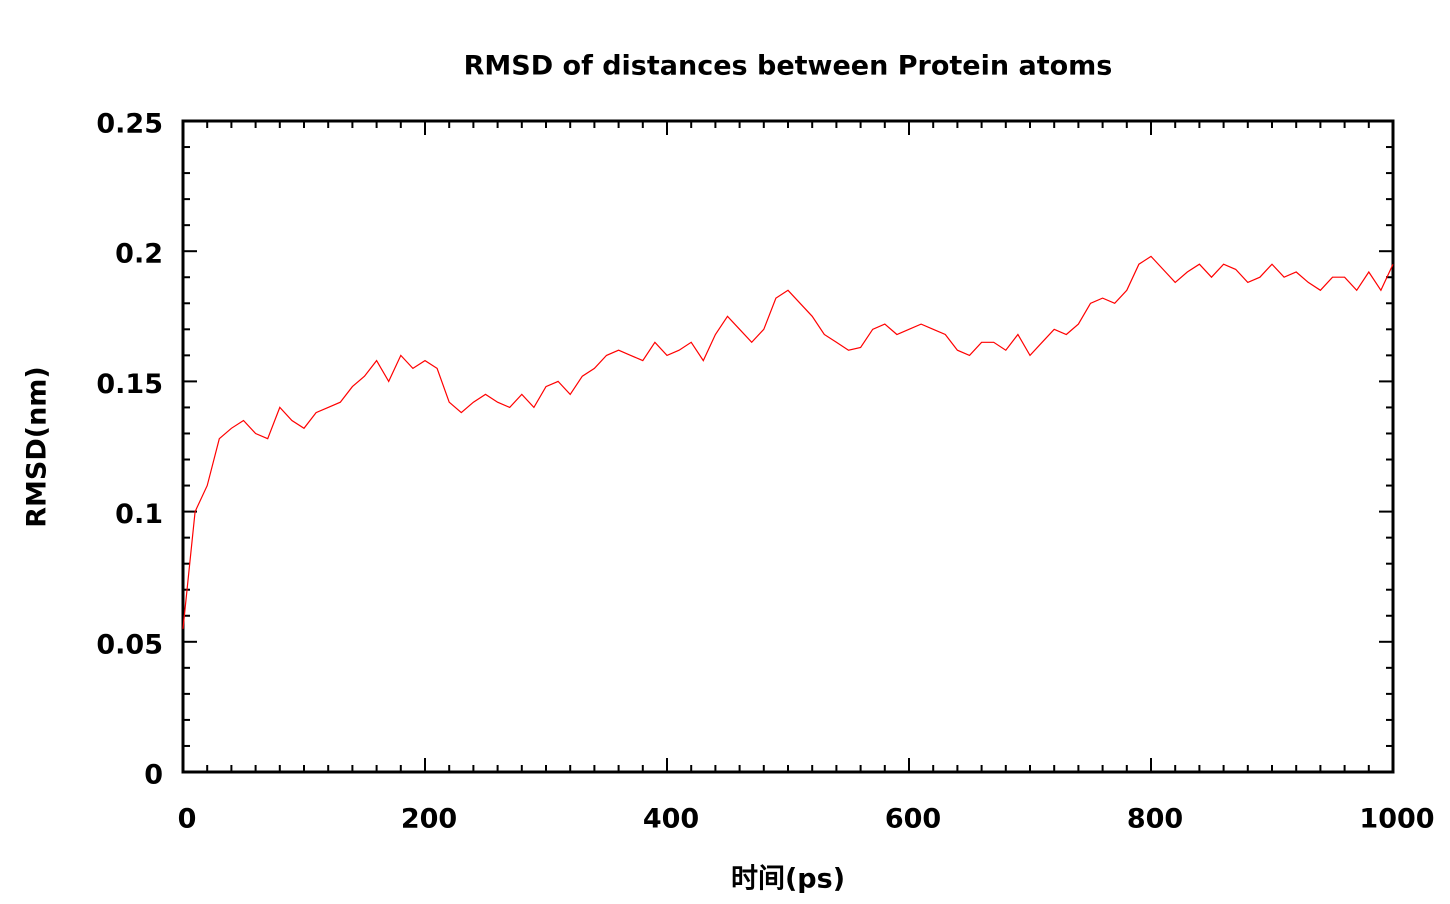 Image resolution: width=1450 pixels, height=904 pixels. I want to click on y-tick-label: 0.05, so click(129, 644).